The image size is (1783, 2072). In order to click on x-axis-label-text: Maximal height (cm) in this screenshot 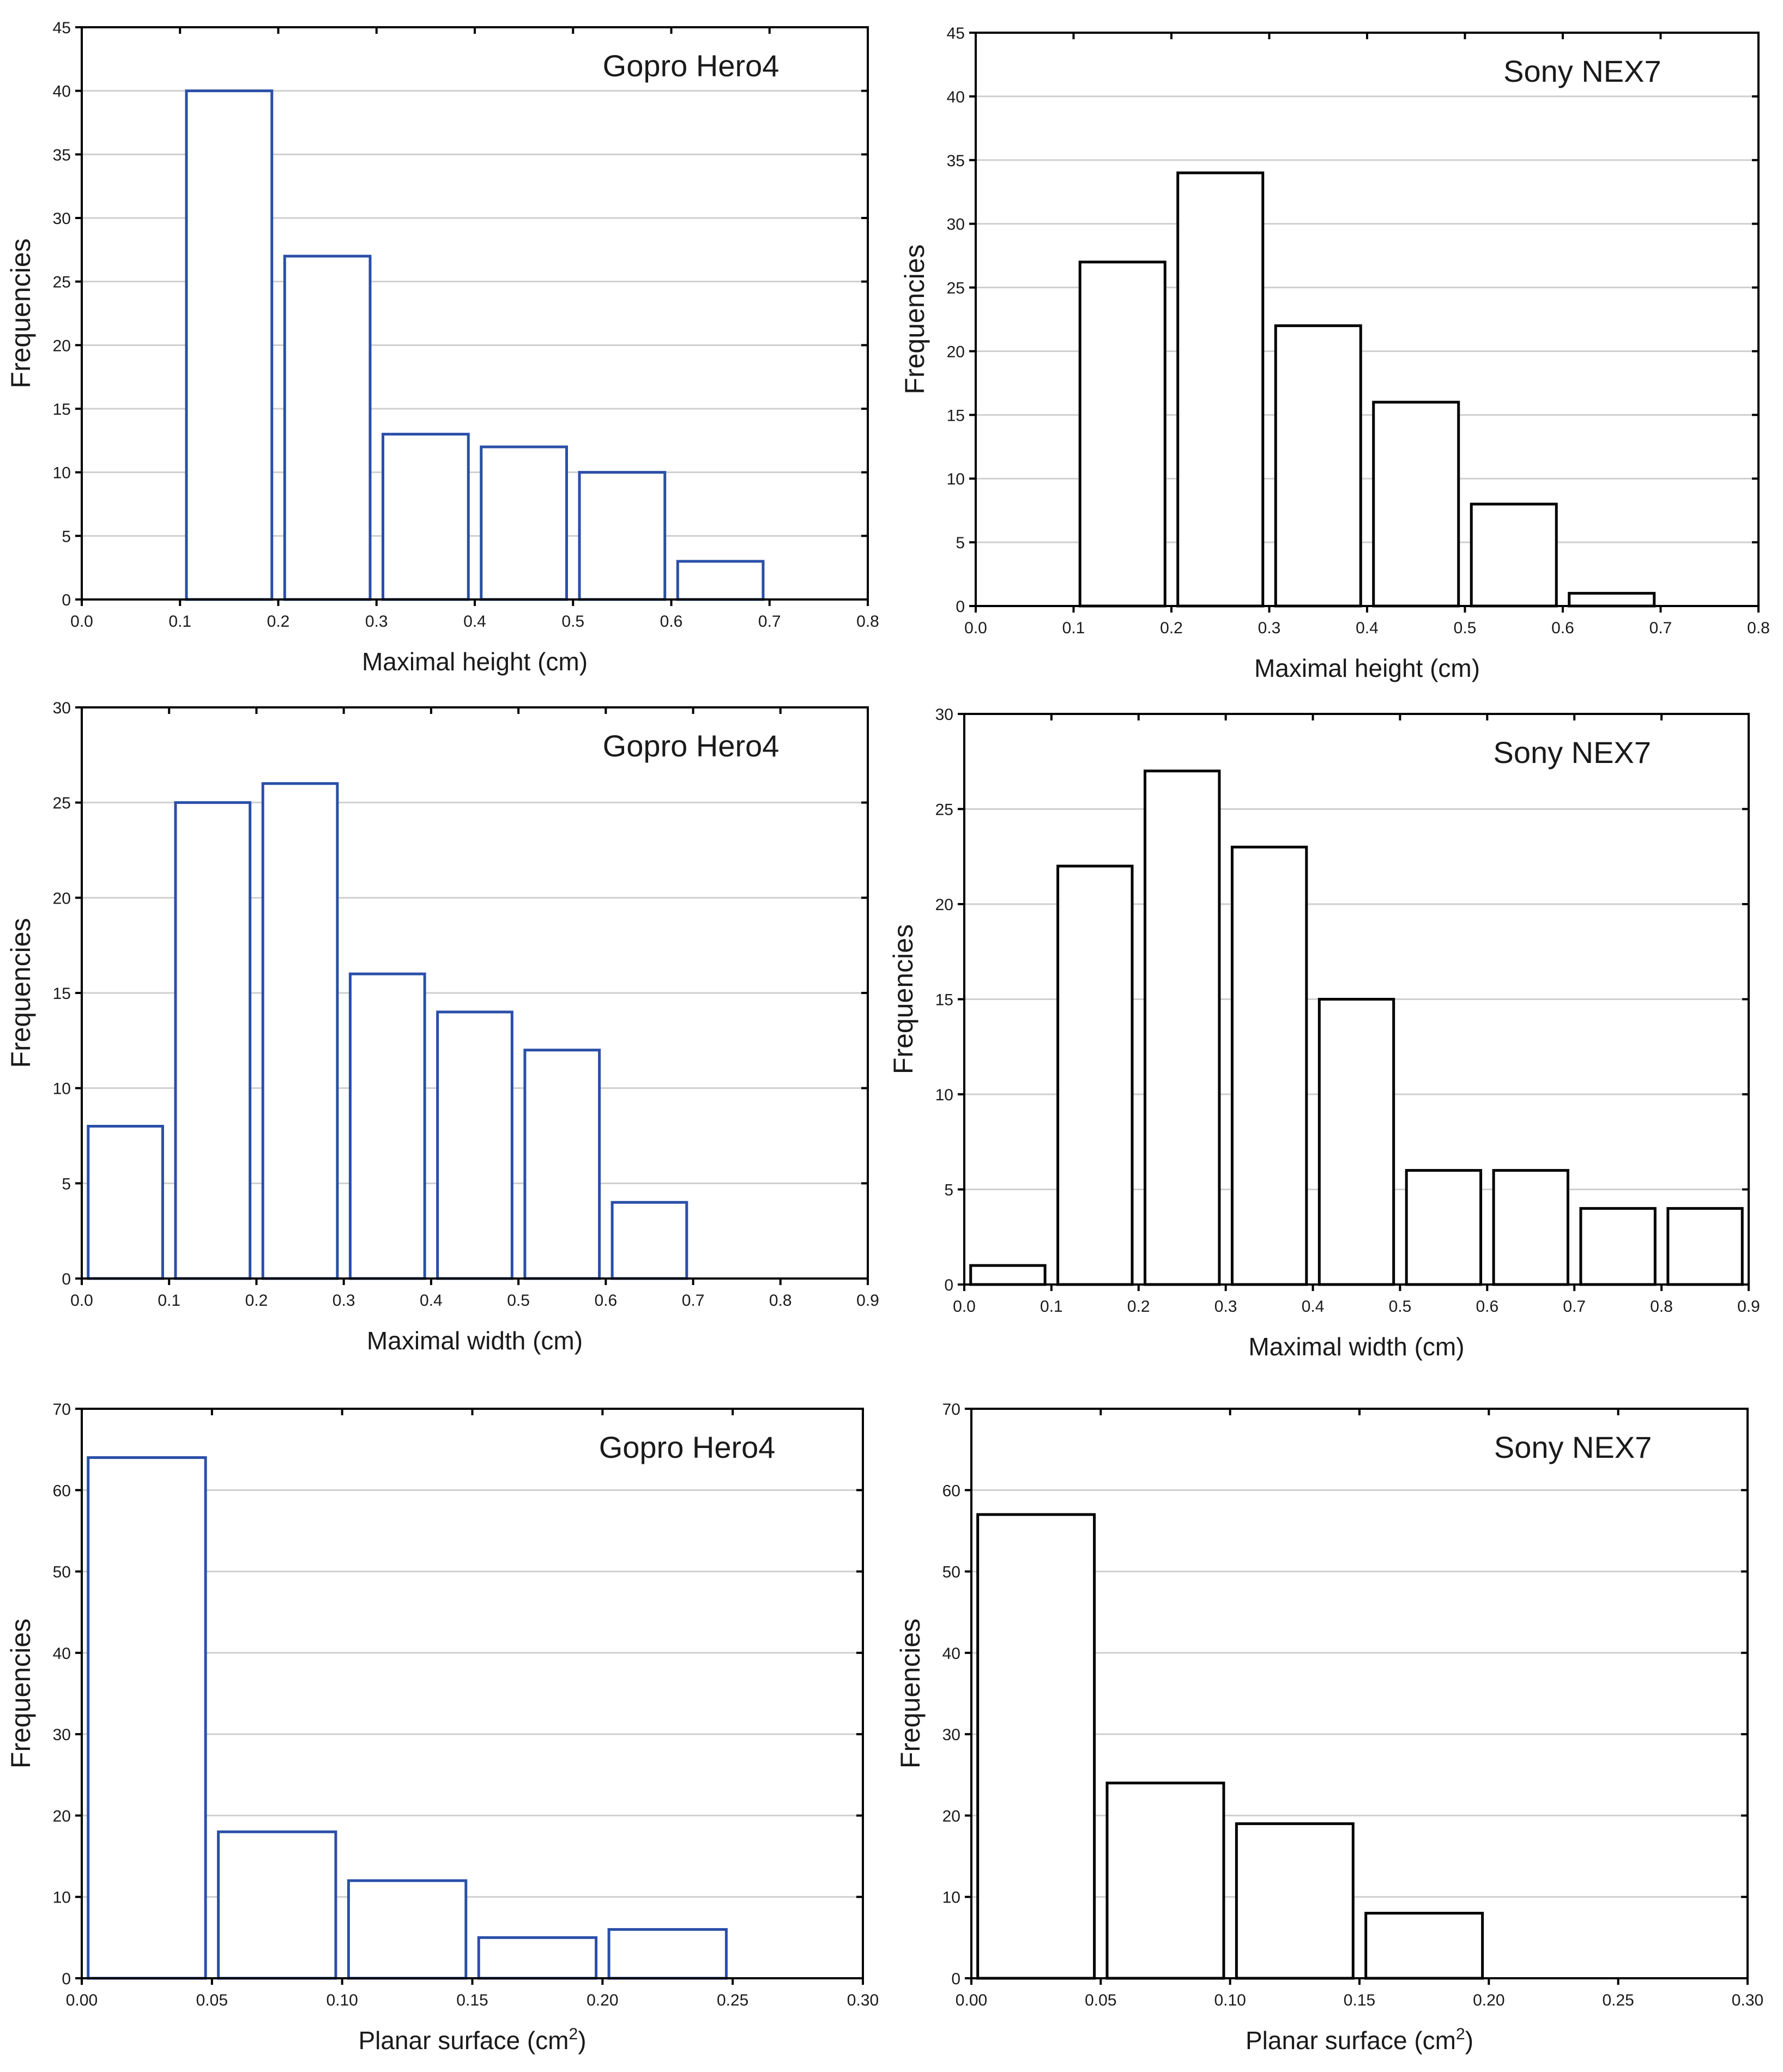, I will do `click(1367, 668)`.